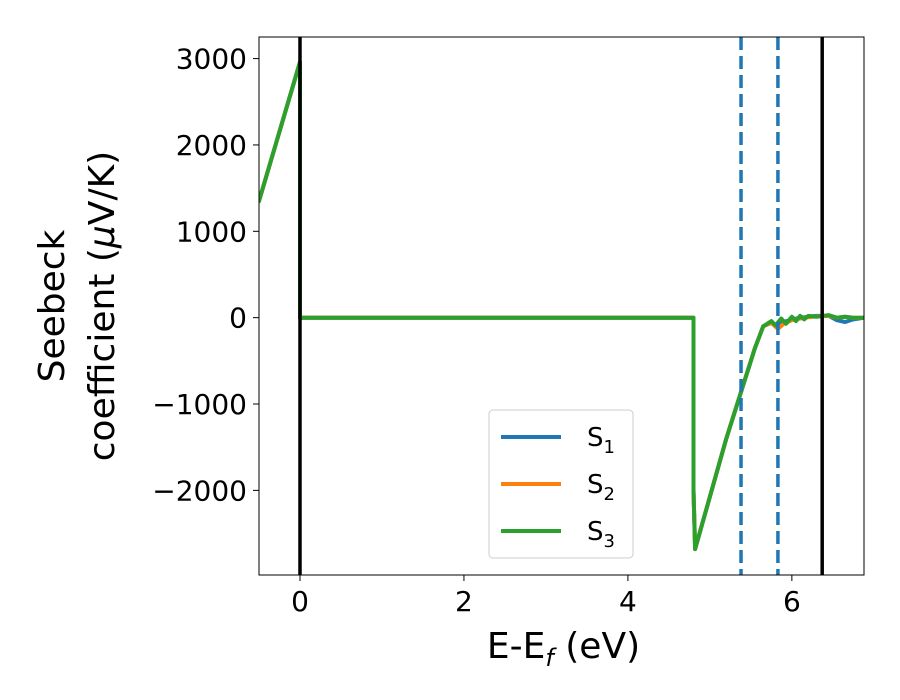 The width and height of the screenshot is (900, 700). Describe the element at coordinates (792, 601) in the screenshot. I see `x-tick-label: 6` at that location.